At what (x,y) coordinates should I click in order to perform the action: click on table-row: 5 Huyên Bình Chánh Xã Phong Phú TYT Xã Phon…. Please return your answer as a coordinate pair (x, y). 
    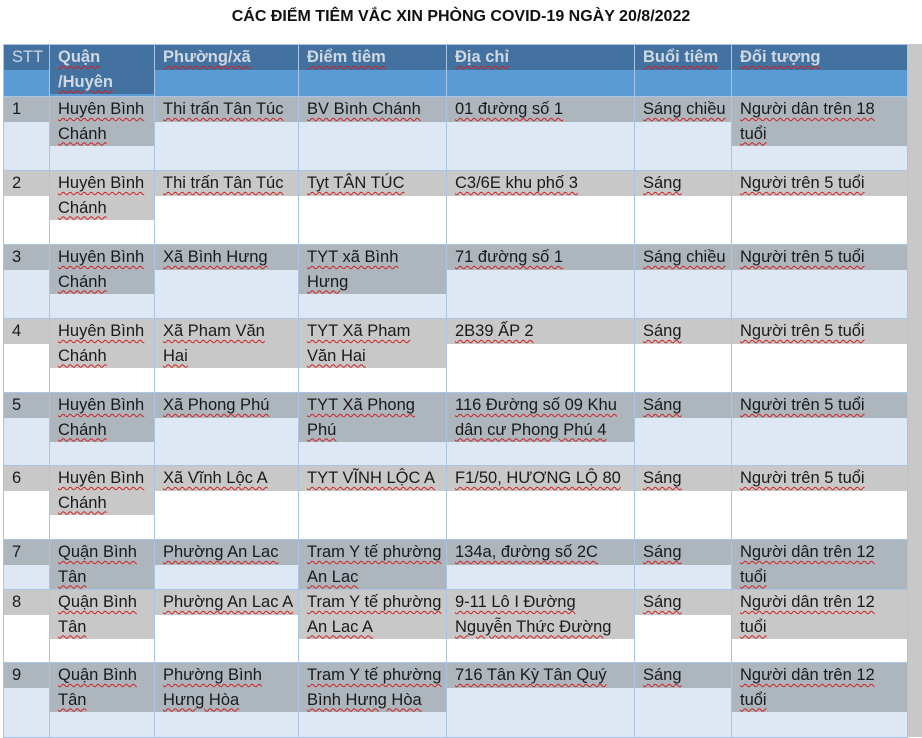
    Looking at the image, I should click on (455, 429).